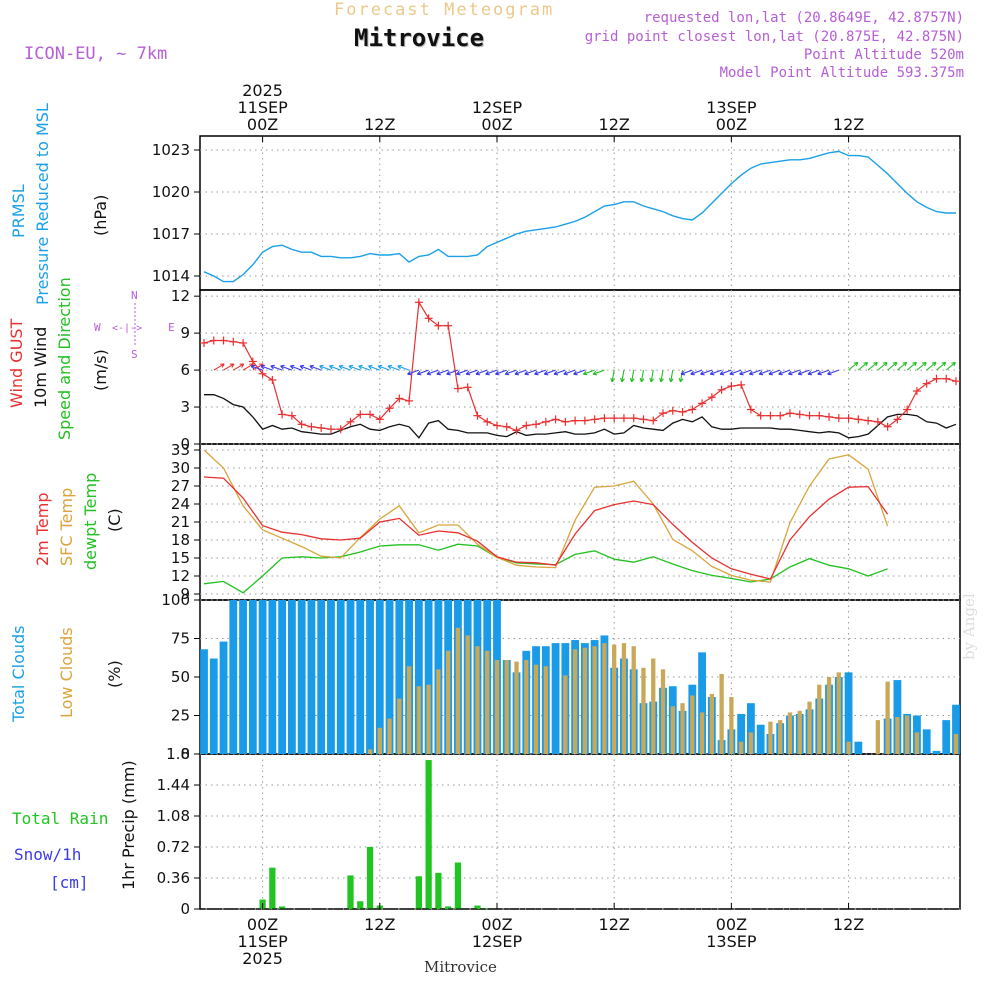 The image size is (1000, 1000). I want to click on wind-gust-label: Wind GUST, so click(16, 363).